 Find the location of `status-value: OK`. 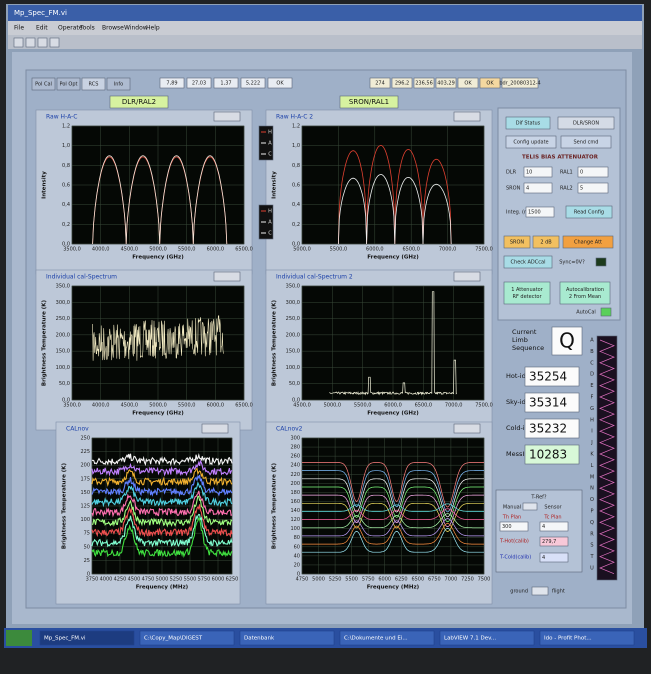

status-value: OK is located at coordinates (490, 84).